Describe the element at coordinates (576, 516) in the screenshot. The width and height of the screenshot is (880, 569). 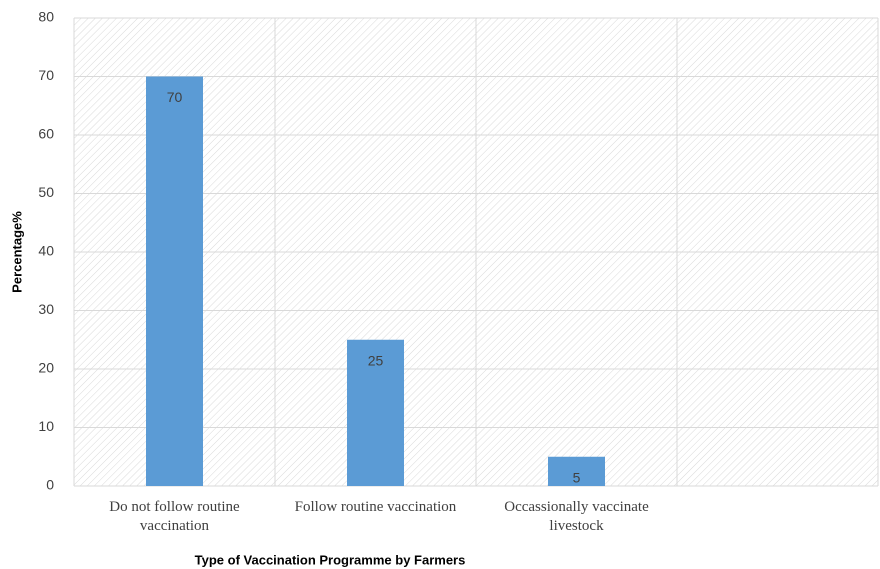
I see `x-tick-label: Occassionally vaccinate livestock` at that location.